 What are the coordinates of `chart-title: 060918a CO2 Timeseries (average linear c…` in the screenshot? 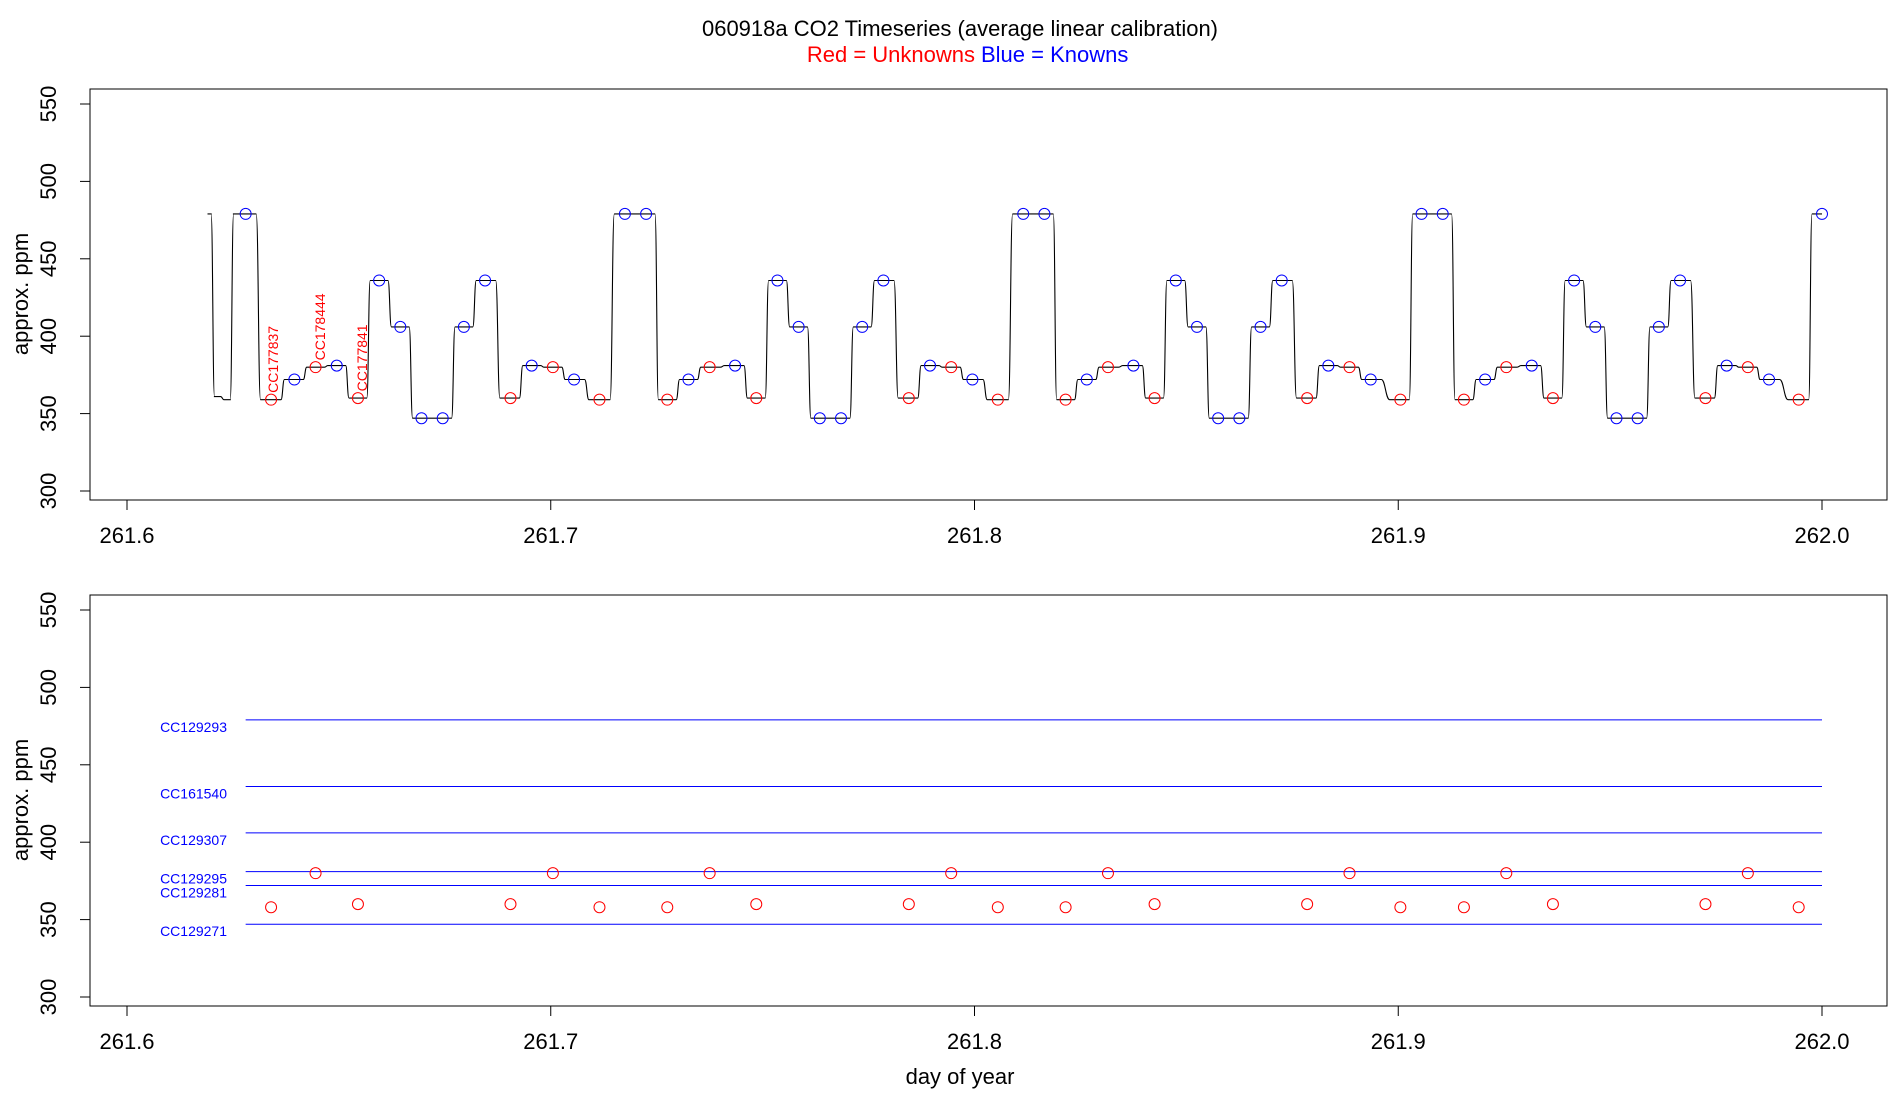 It's located at (960, 28).